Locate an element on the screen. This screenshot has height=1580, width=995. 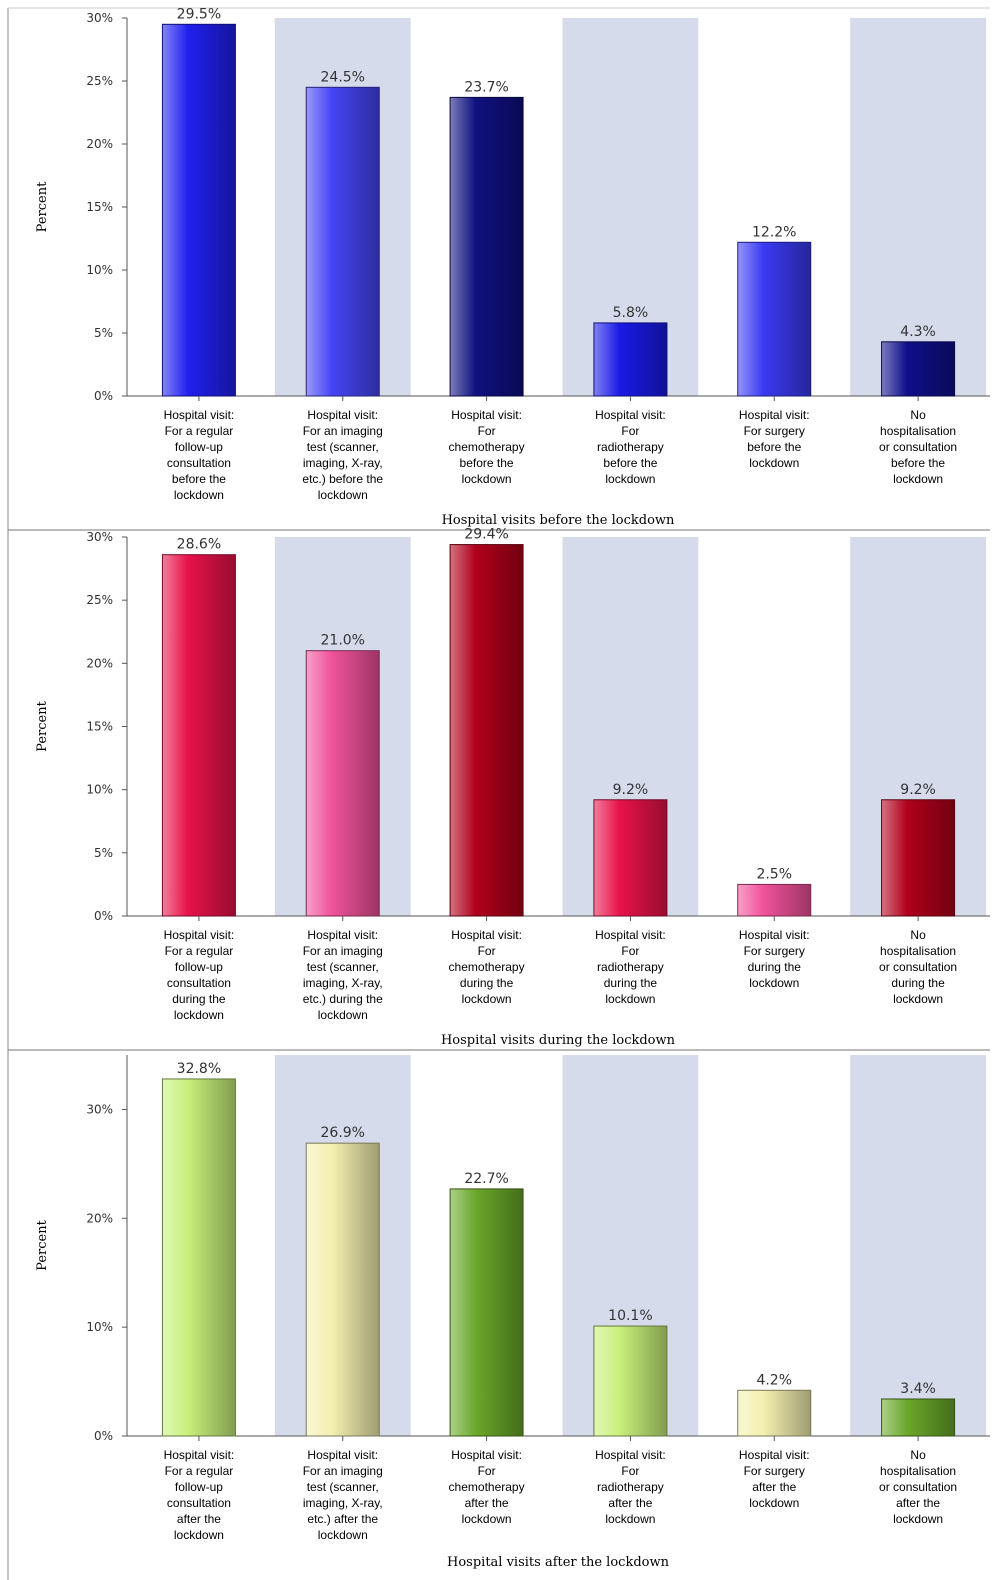
category-label-line: etc.) before the is located at coordinates (342, 479).